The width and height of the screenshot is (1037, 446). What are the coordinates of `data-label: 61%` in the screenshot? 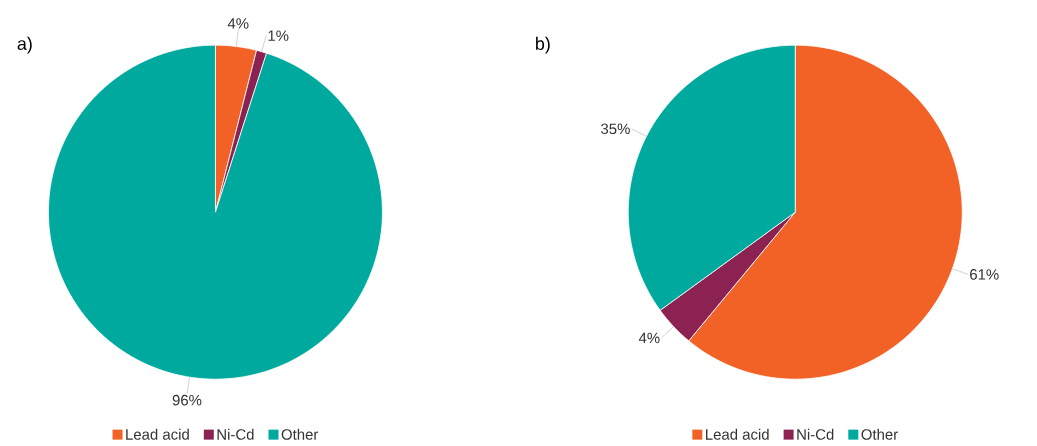 It's located at (984, 274).